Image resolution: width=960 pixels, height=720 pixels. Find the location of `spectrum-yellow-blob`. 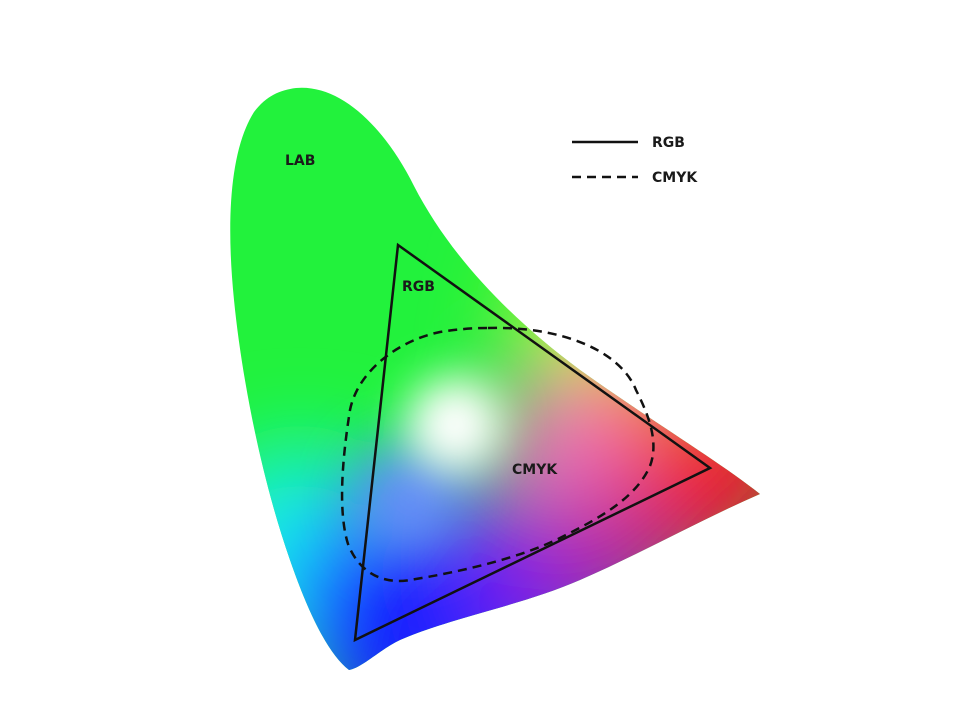

spectrum-yellow-blob is located at coordinates (580, 310).